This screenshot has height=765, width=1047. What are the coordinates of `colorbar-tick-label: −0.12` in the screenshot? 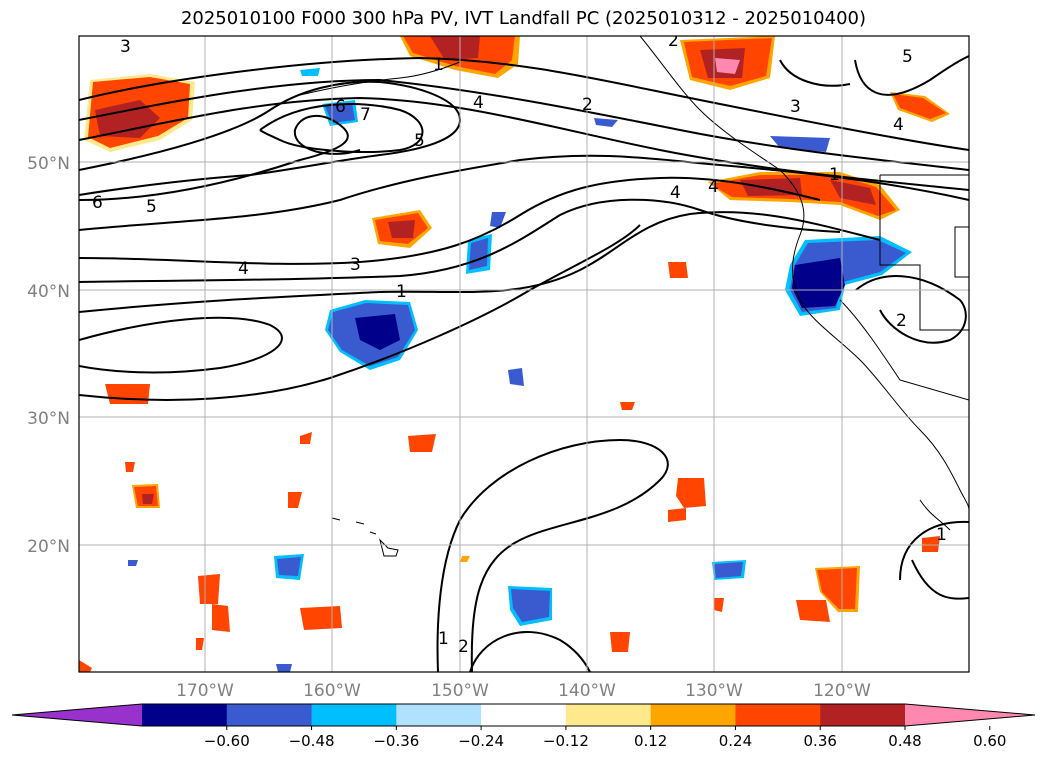 It's located at (566, 741).